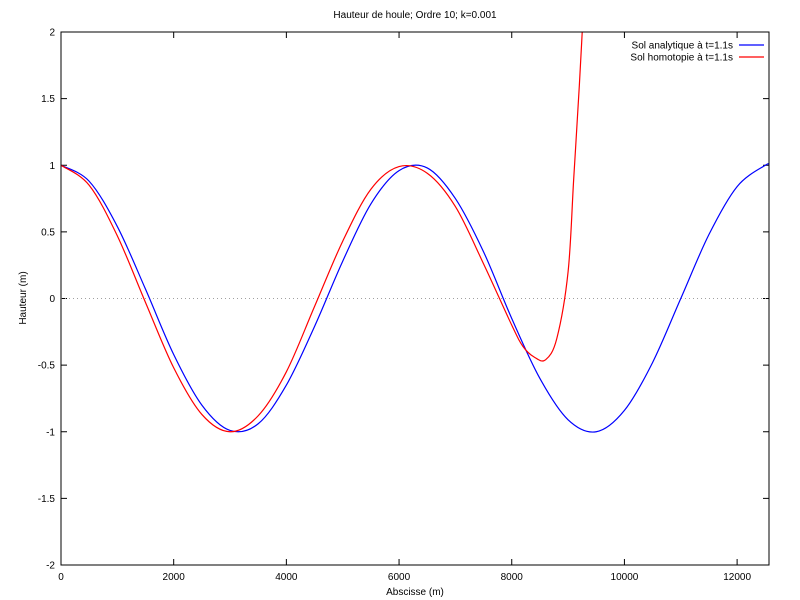 The height and width of the screenshot is (600, 800). I want to click on y-tick-label: 1.5, so click(48, 99).